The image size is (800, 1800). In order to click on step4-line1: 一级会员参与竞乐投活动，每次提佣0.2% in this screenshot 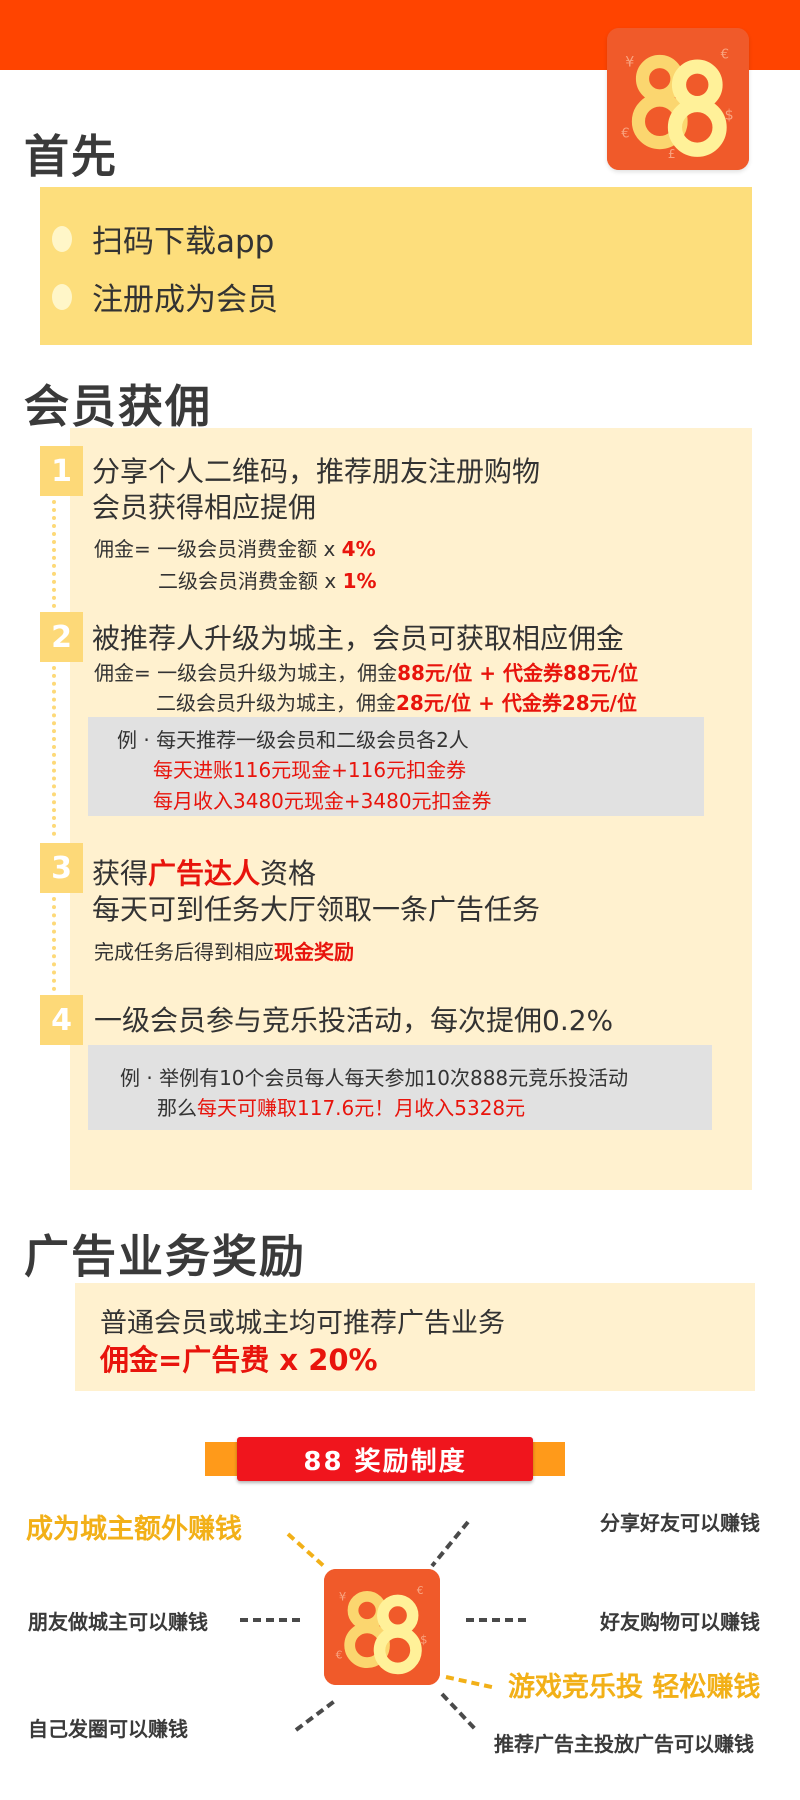, I will do `click(354, 1020)`.